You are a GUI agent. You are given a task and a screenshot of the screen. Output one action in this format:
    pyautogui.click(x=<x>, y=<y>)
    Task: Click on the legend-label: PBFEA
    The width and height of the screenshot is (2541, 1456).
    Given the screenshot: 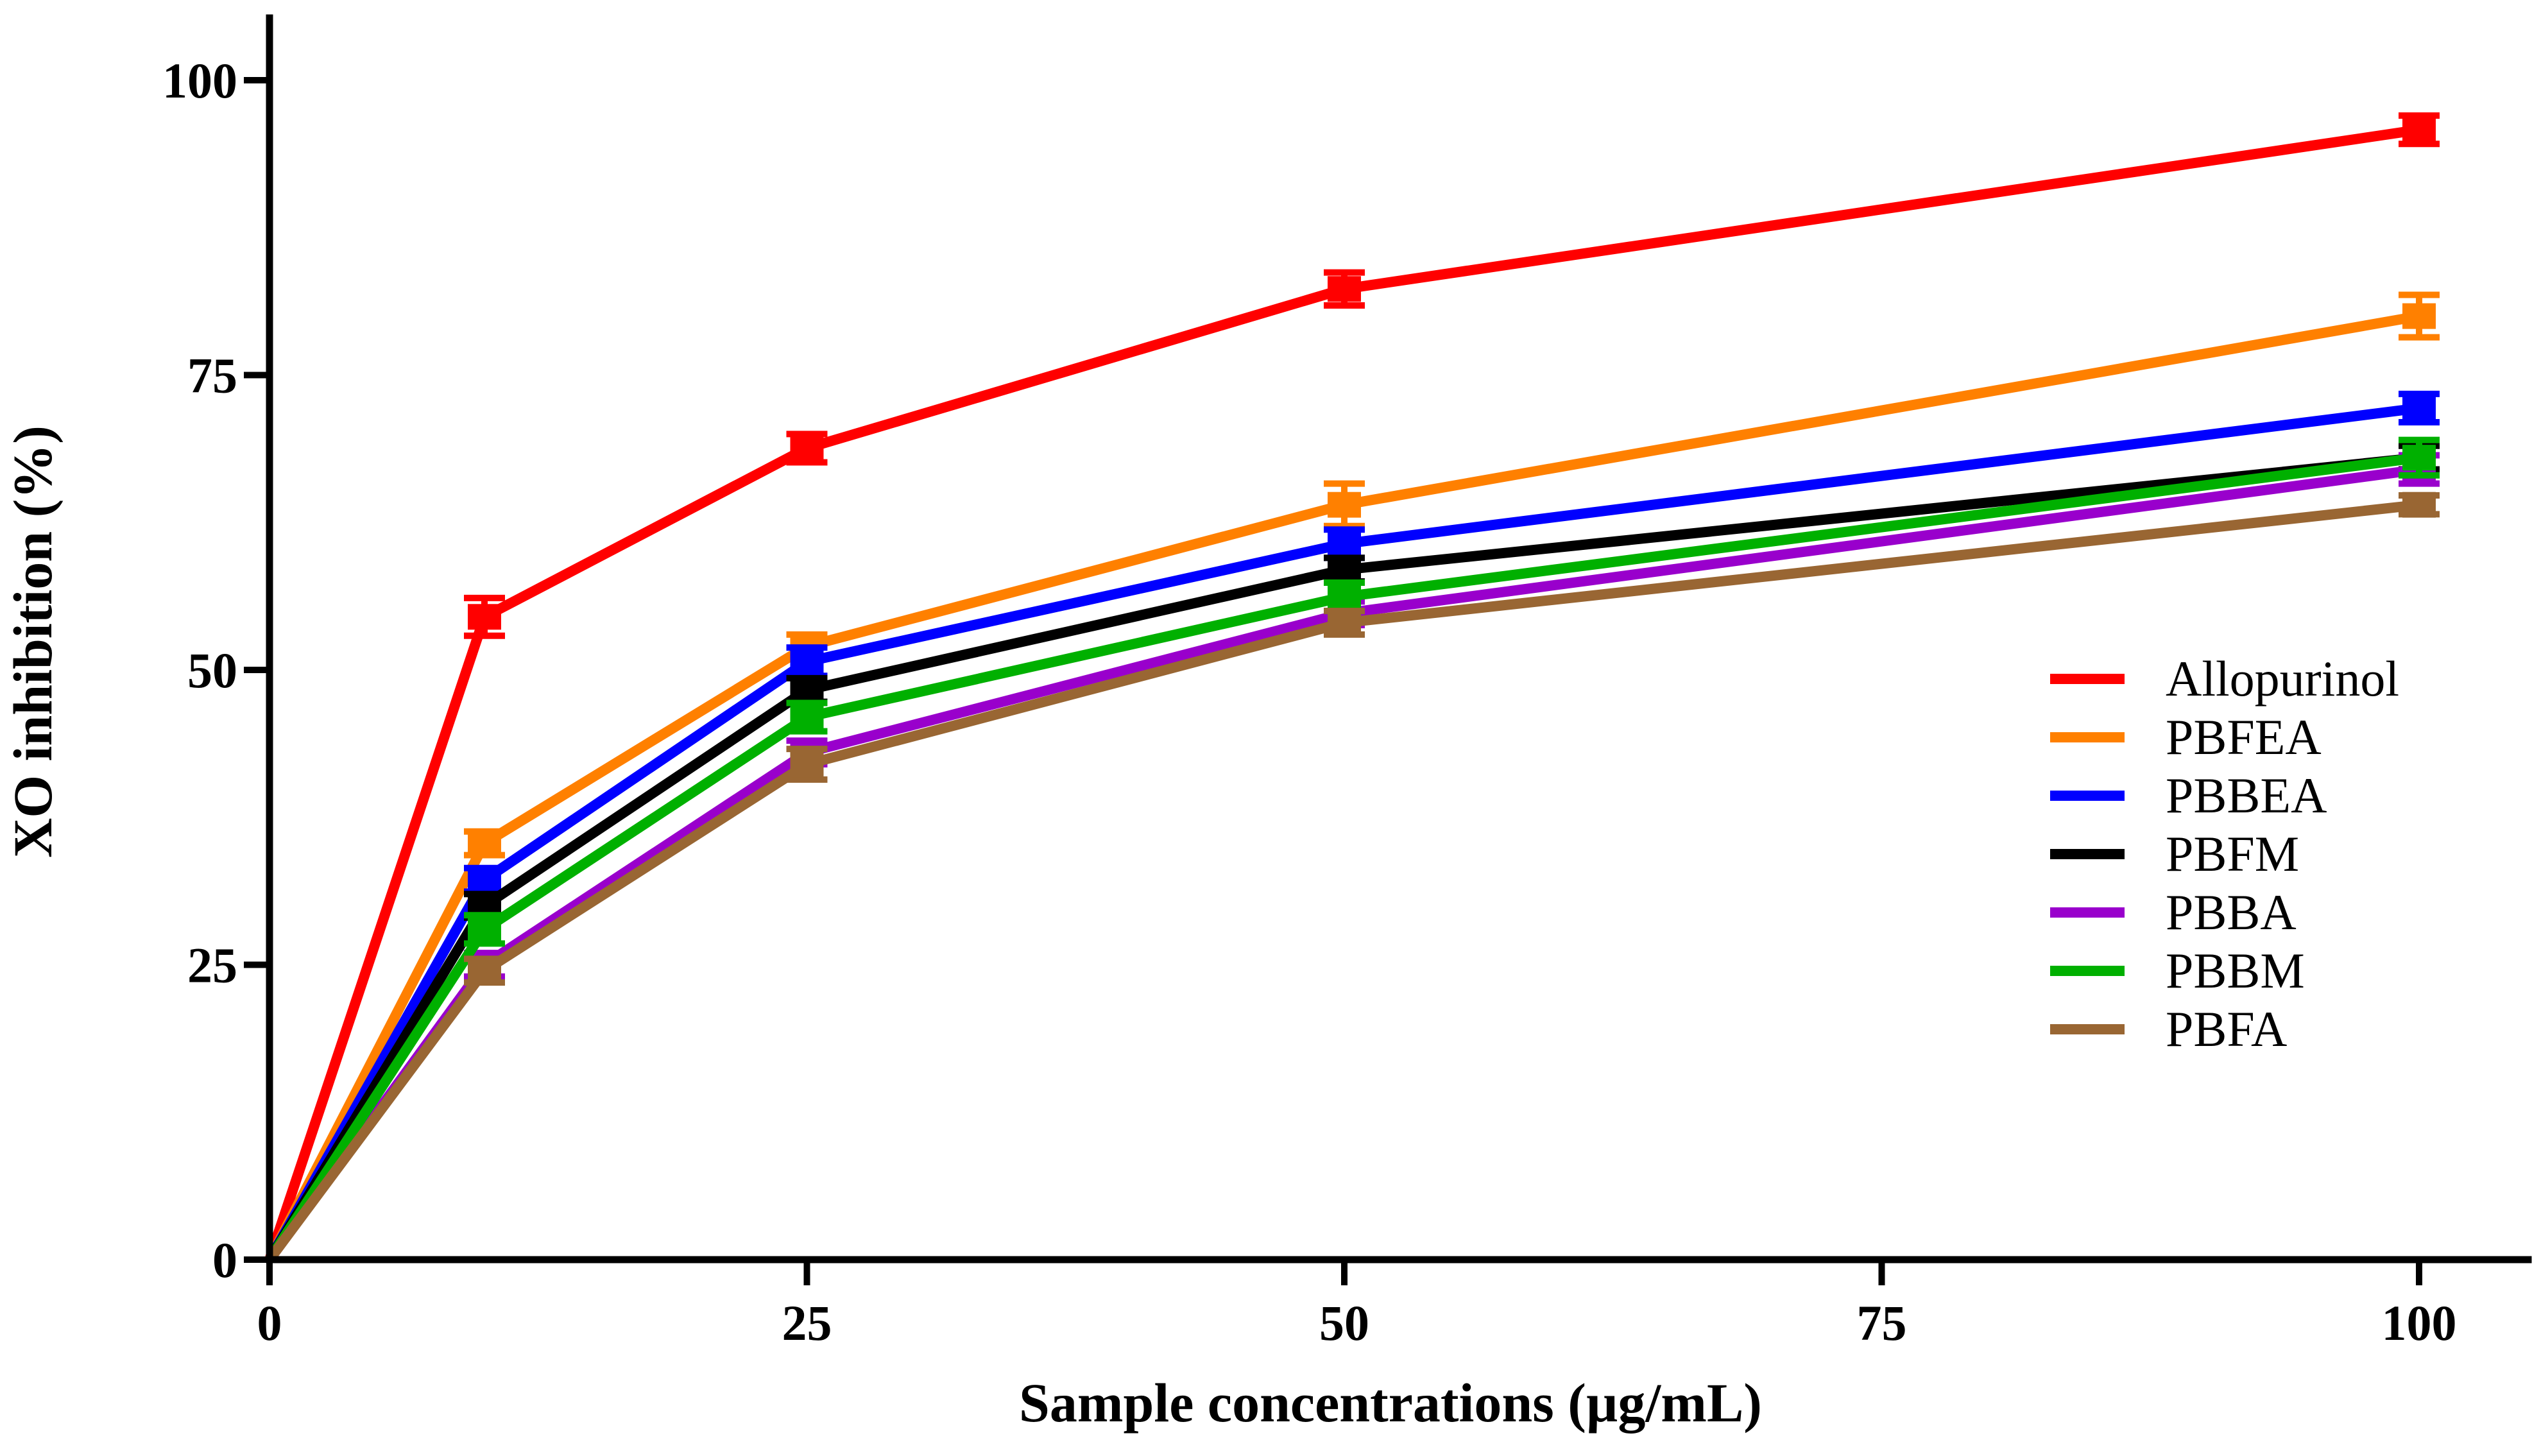 What is the action you would take?
    pyautogui.click(x=2244, y=737)
    